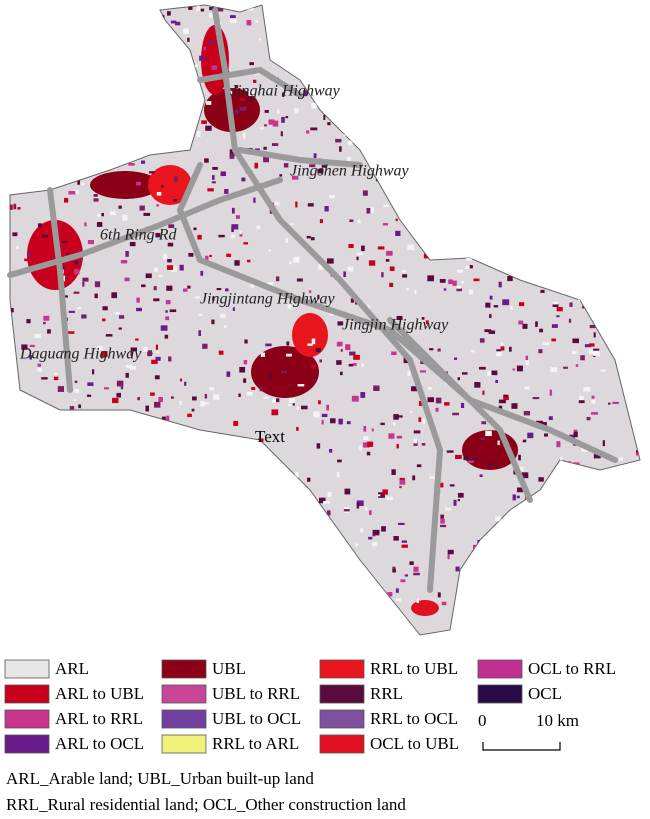  What do you see at coordinates (545, 693) in the screenshot?
I see `legend-label: OCL` at bounding box center [545, 693].